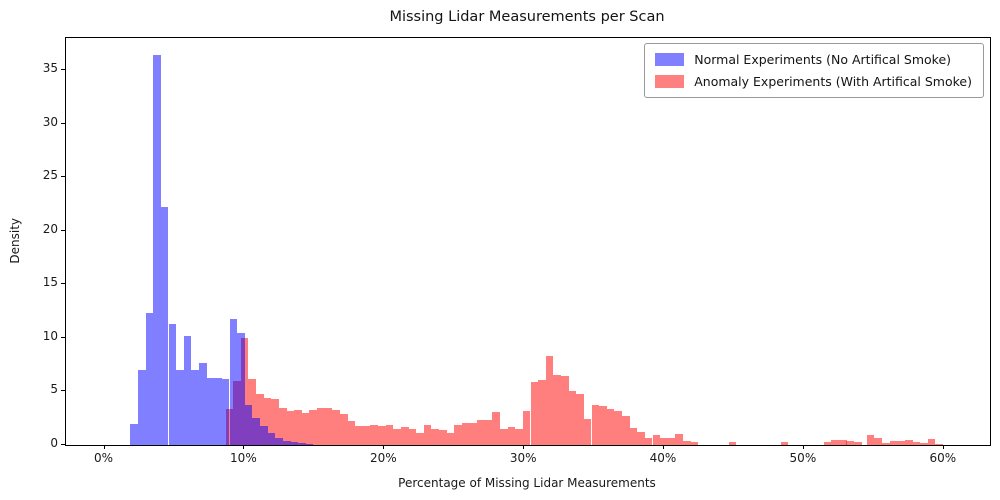  Describe the element at coordinates (54, 443) in the screenshot. I see `y-tick-label: 0` at that location.